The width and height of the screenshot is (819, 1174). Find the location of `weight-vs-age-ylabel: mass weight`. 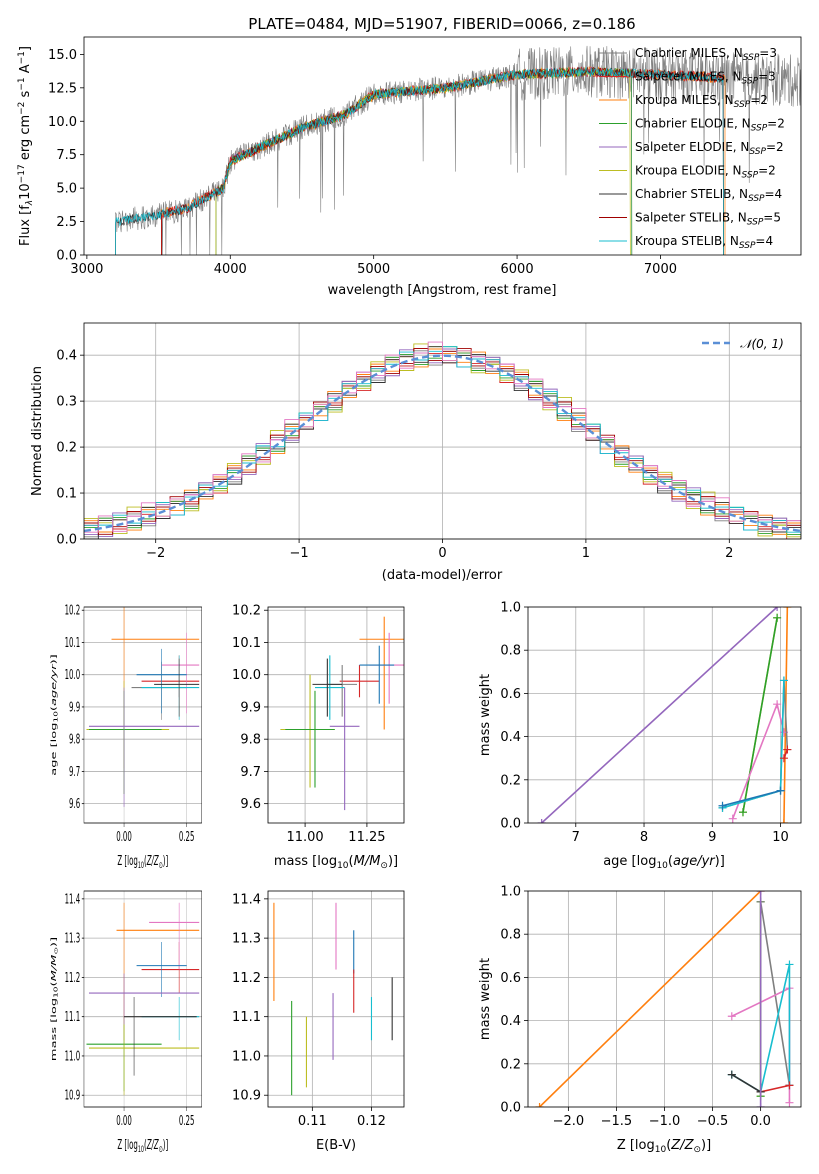

weight-vs-age-ylabel: mass weight is located at coordinates (485, 715).